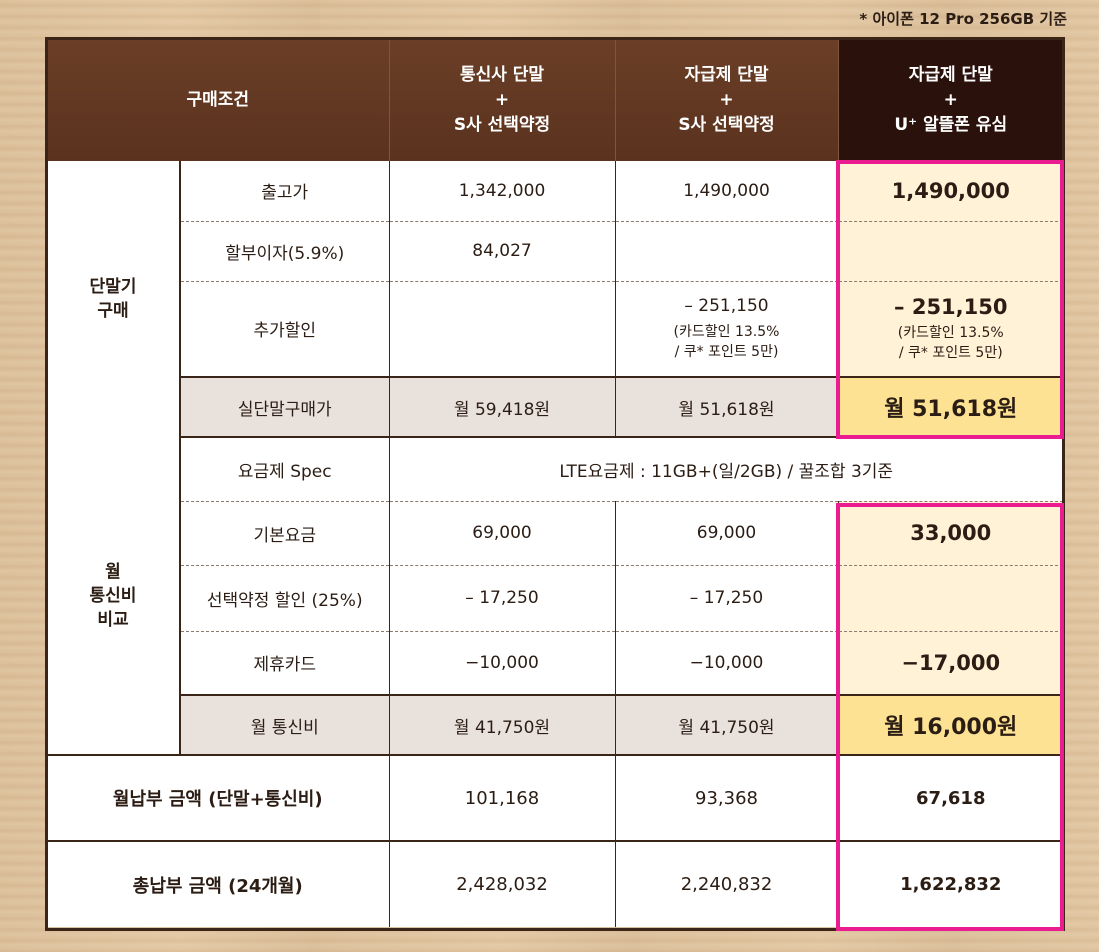 The height and width of the screenshot is (952, 1099). I want to click on row-label: 선택약정 할인 (25%), so click(285, 598).